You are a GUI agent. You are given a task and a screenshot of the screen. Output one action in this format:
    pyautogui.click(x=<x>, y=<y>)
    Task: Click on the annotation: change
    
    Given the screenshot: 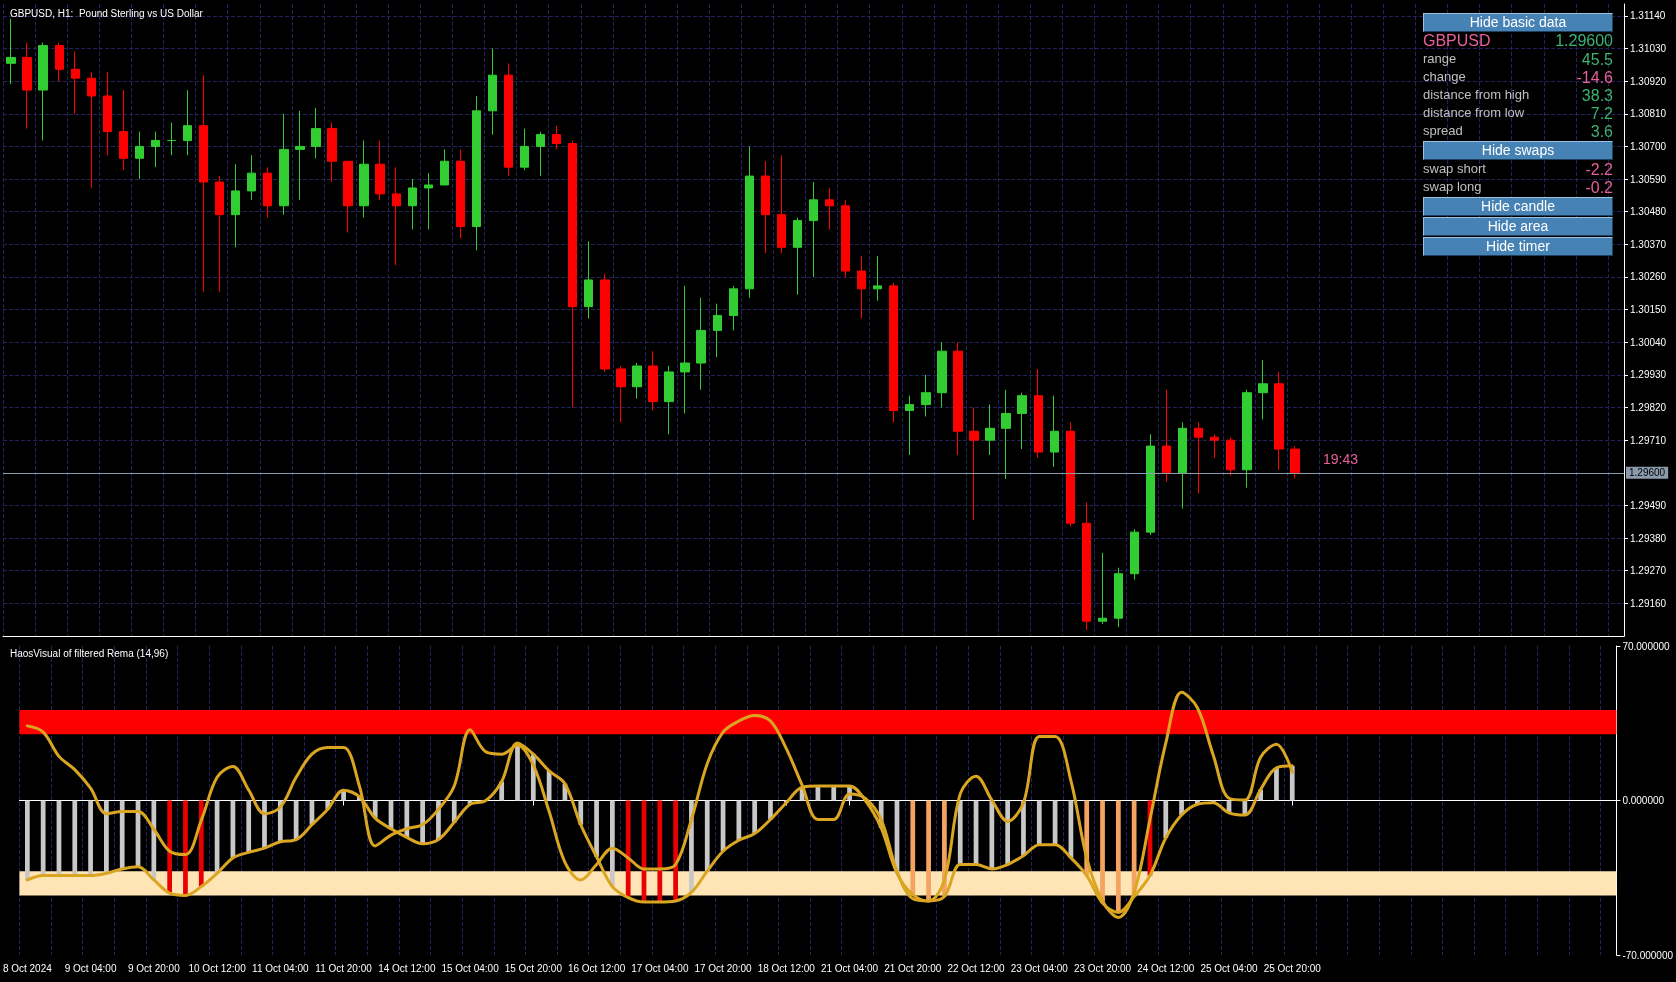 What is the action you would take?
    pyautogui.click(x=1444, y=76)
    